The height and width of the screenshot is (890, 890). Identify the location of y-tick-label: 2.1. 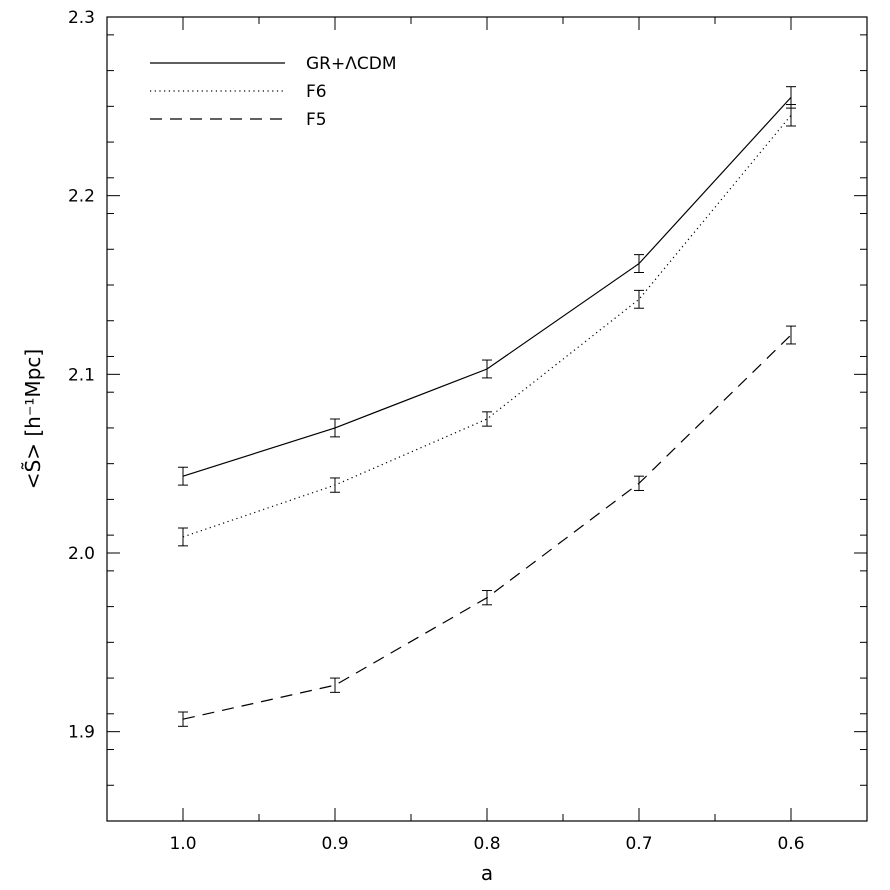
(81, 375).